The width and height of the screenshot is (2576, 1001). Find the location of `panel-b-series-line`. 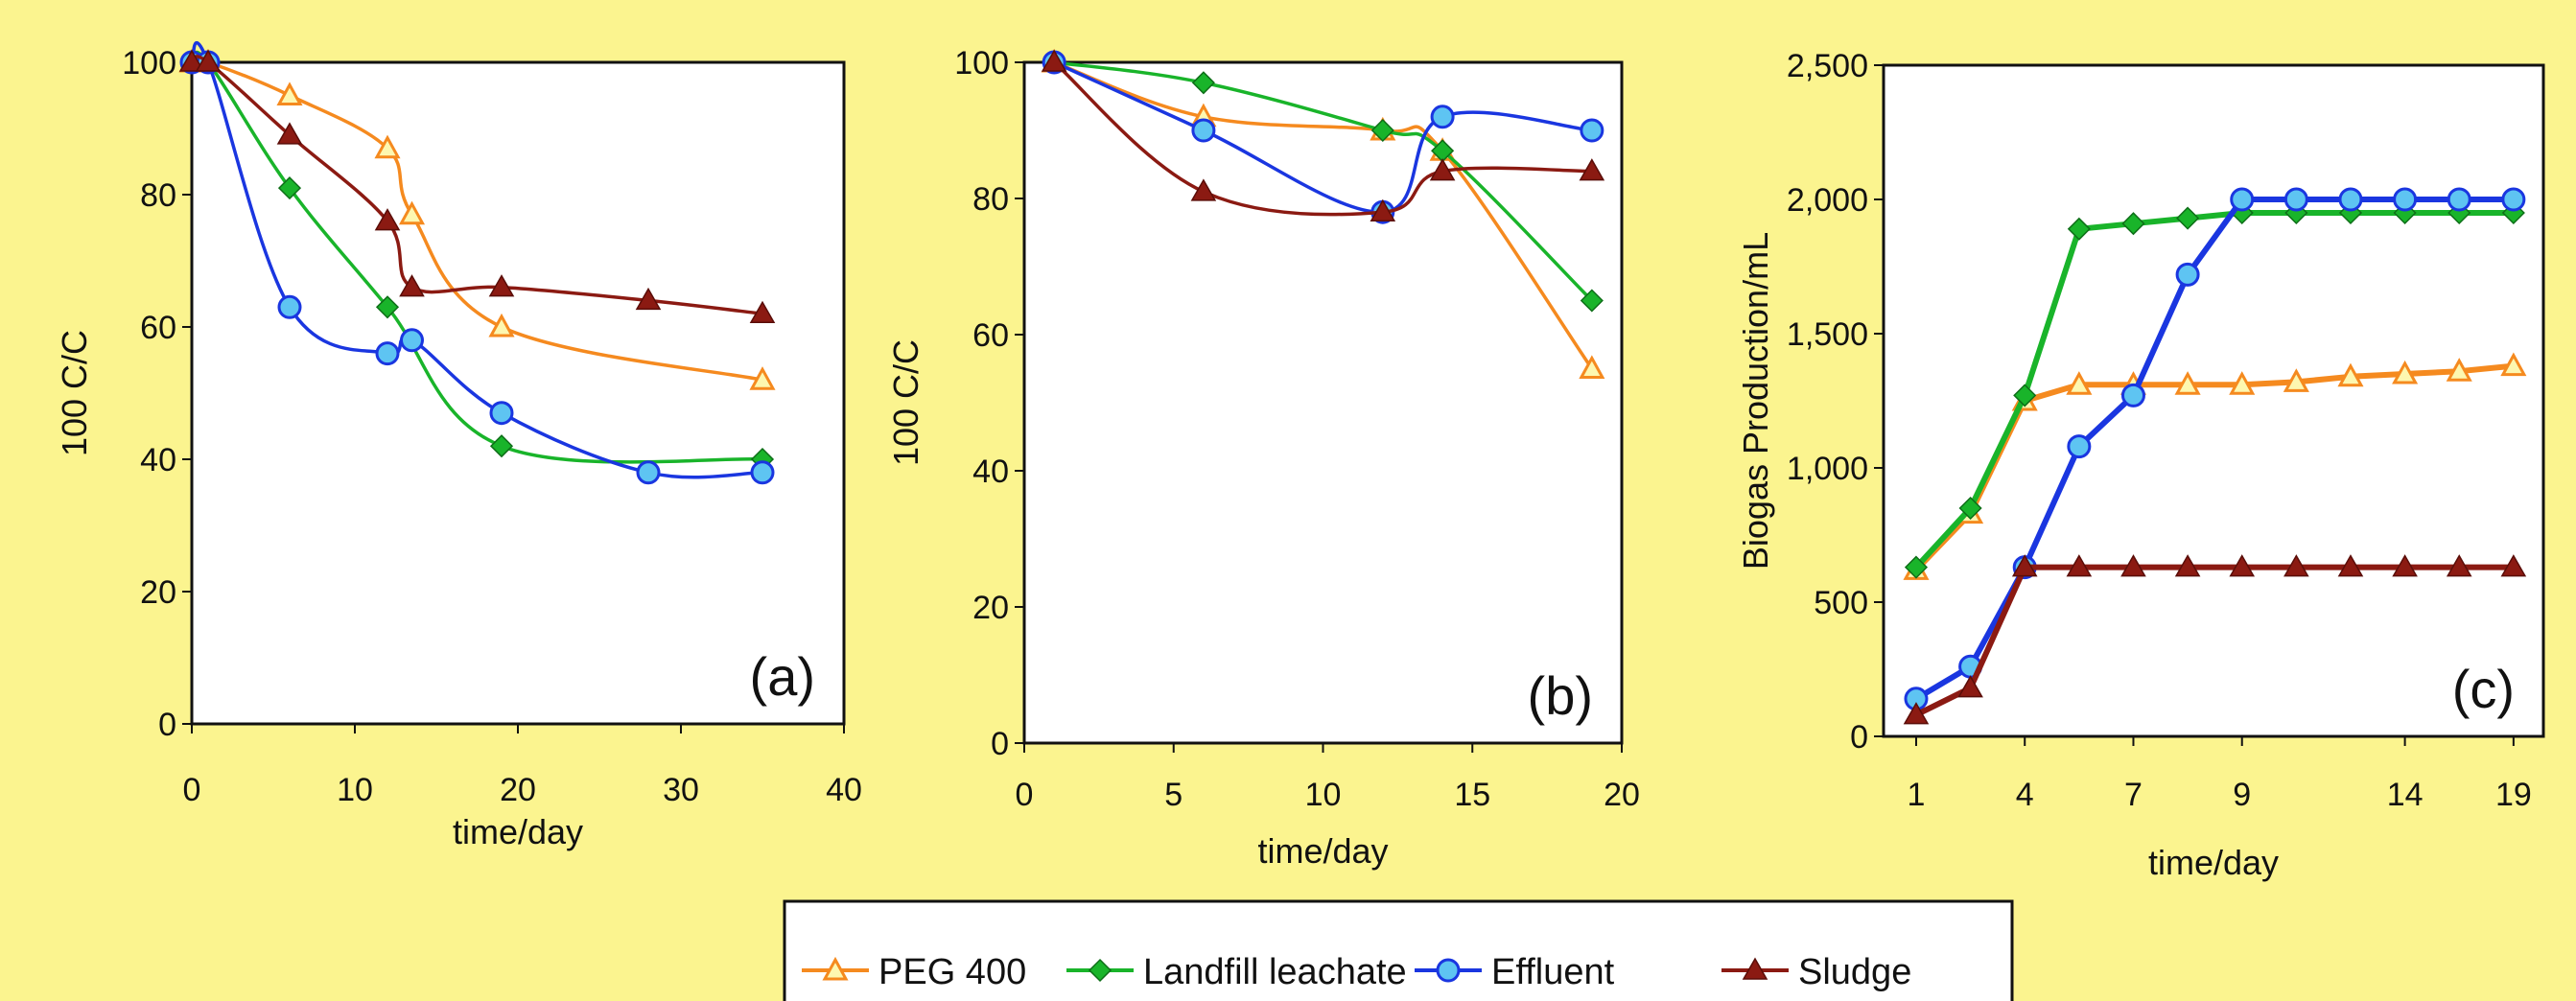

panel-b-series-line is located at coordinates (1322, 138).